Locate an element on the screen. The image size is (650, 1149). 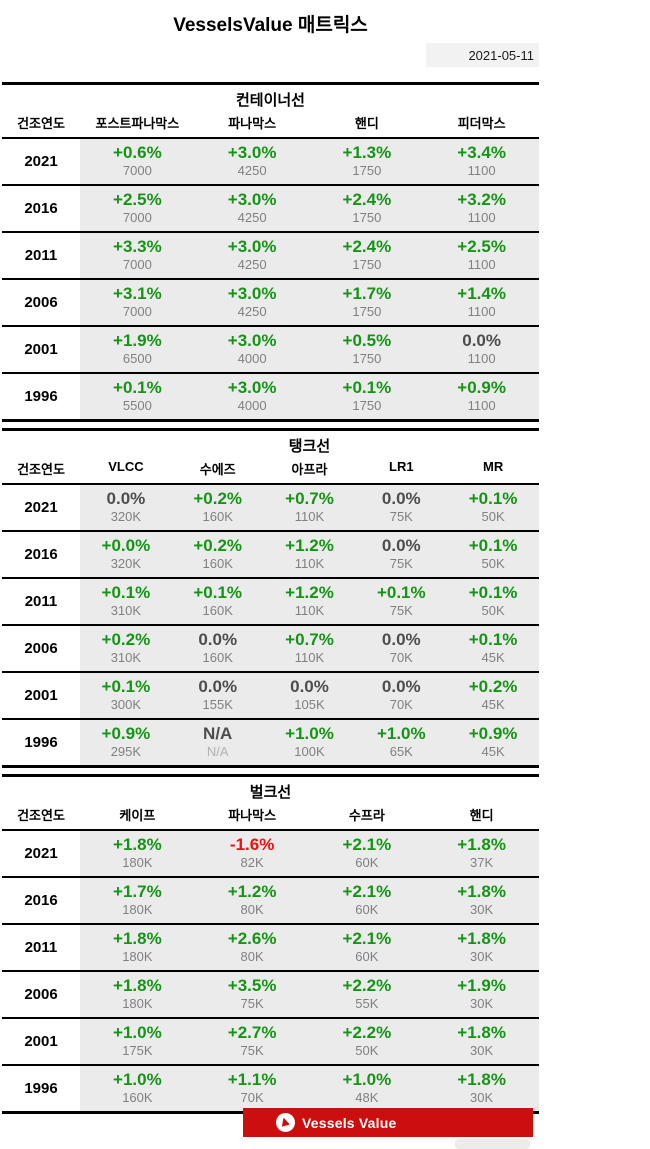
vesselsvalue-brand-banner: Vessels Value is located at coordinates (388, 1122).